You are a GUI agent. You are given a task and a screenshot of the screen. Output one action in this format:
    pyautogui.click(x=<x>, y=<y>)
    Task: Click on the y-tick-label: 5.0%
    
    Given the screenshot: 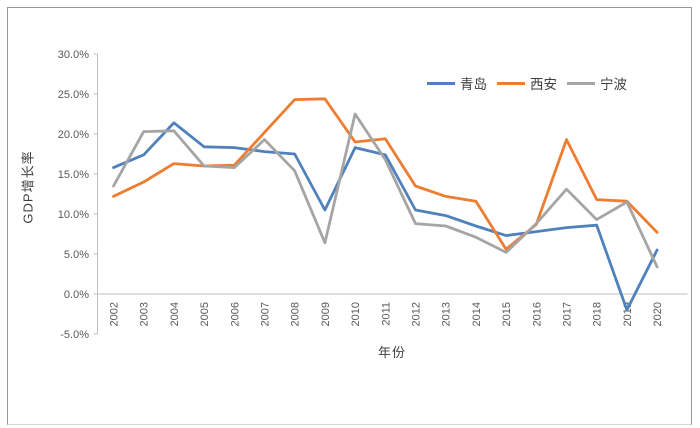 What is the action you would take?
    pyautogui.click(x=76, y=255)
    